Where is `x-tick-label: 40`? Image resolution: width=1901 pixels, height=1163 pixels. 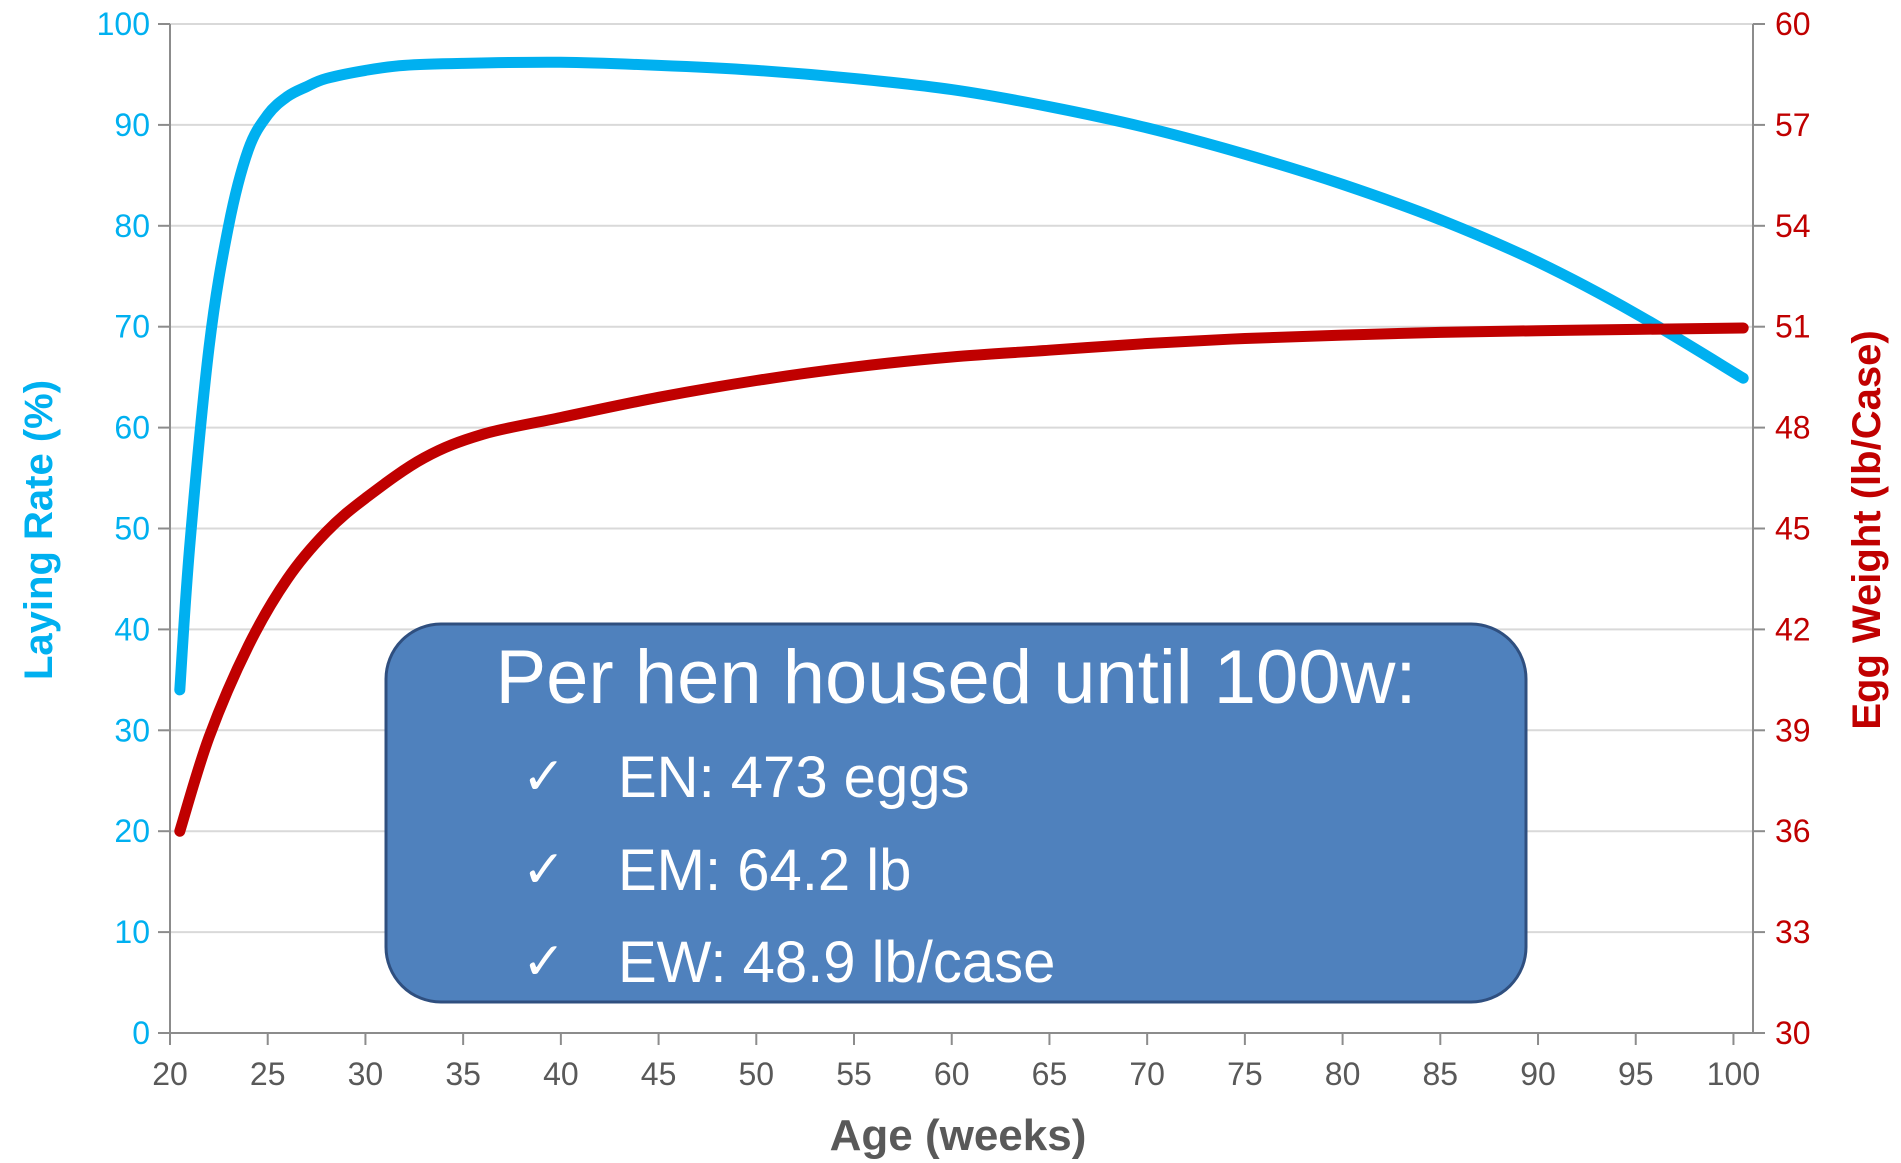 x-tick-label: 40 is located at coordinates (561, 1074).